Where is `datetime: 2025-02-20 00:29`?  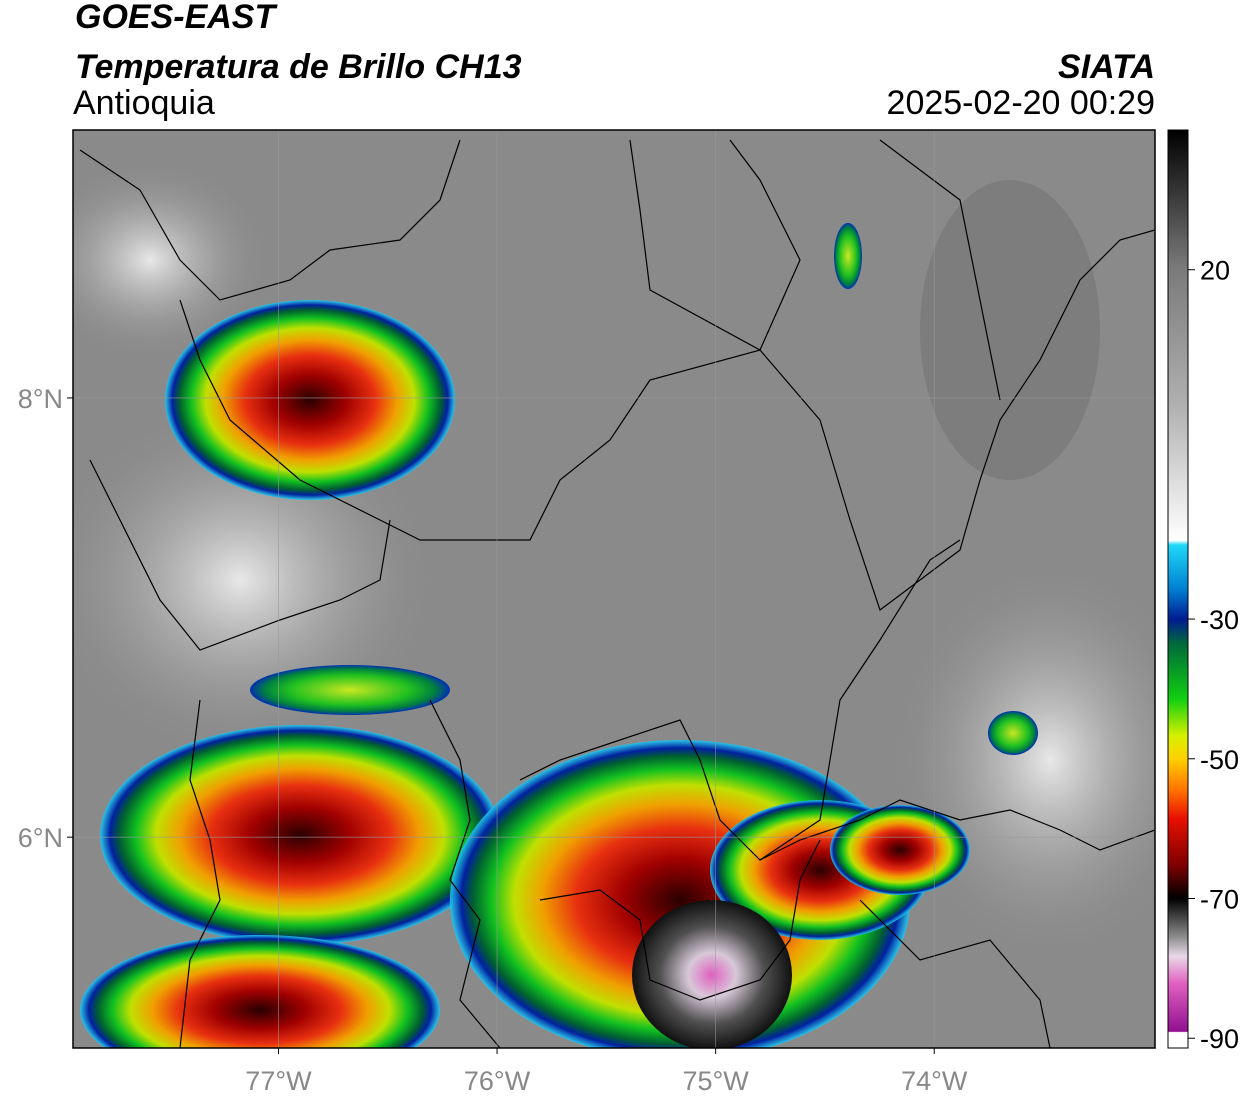
datetime: 2025-02-20 00:29 is located at coordinates (1021, 103).